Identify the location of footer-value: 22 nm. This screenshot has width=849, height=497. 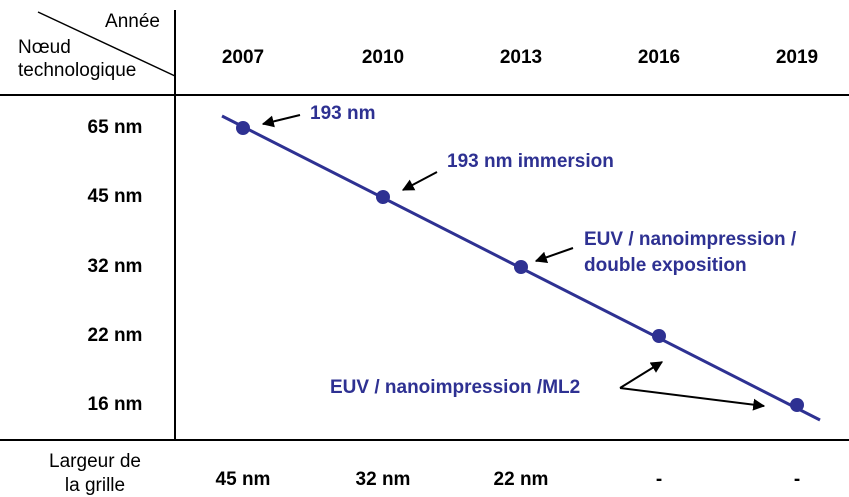
(521, 479).